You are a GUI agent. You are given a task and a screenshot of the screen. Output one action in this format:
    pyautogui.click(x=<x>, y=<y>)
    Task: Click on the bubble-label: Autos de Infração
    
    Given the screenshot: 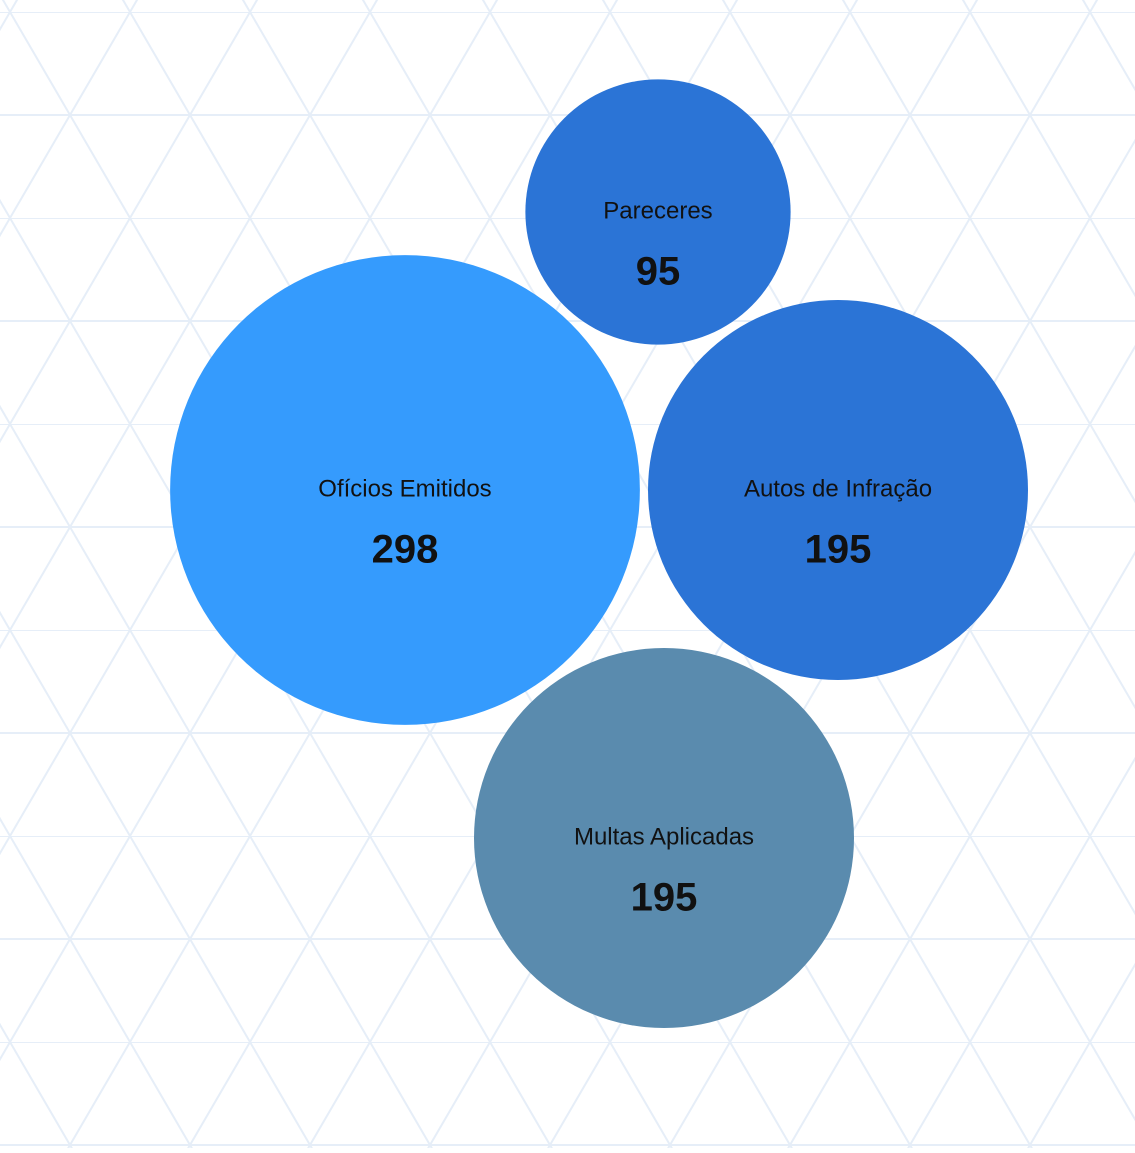 What is the action you would take?
    pyautogui.click(x=838, y=488)
    